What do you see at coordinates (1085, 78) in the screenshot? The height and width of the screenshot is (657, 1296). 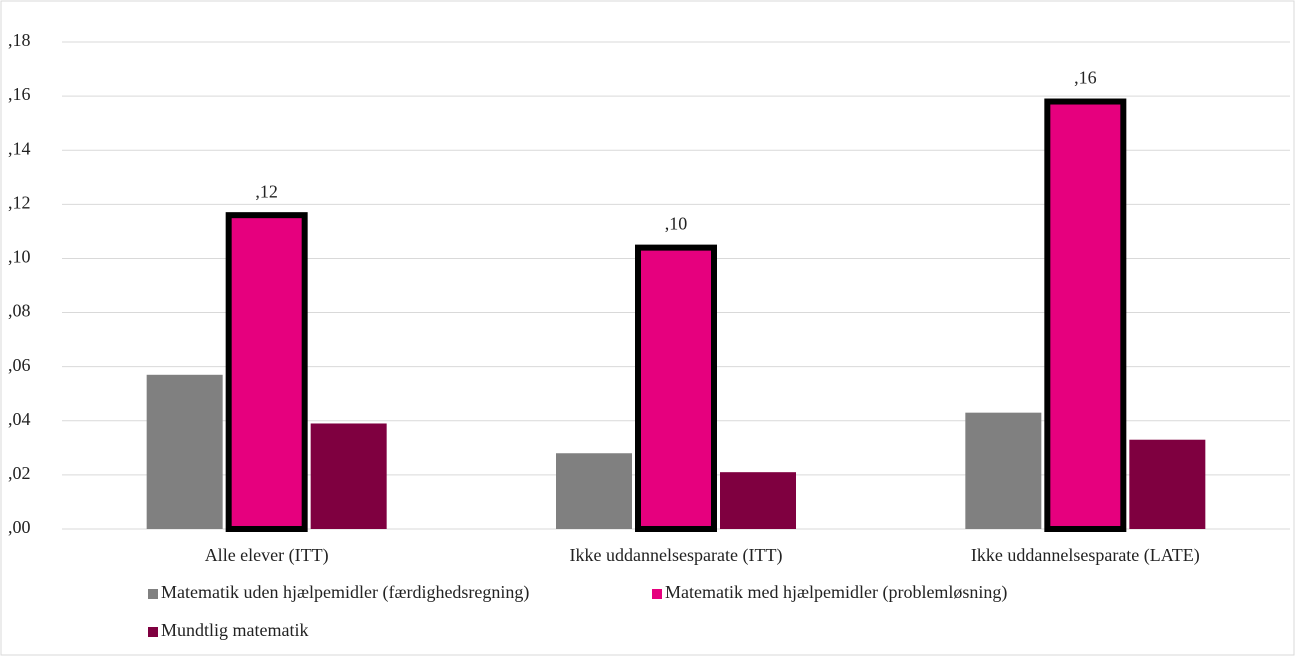 I see `data-label: ,16` at bounding box center [1085, 78].